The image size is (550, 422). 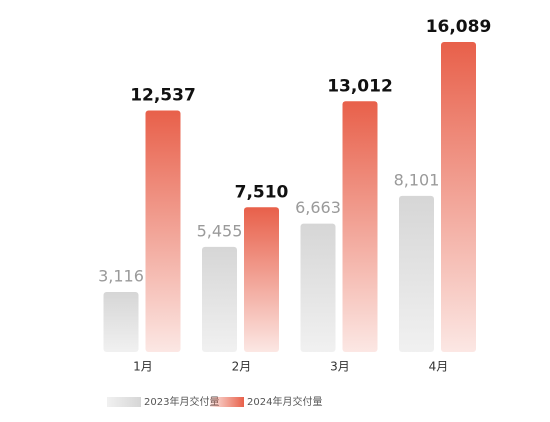 What do you see at coordinates (220, 230) in the screenshot?
I see `value-label: 5,455` at bounding box center [220, 230].